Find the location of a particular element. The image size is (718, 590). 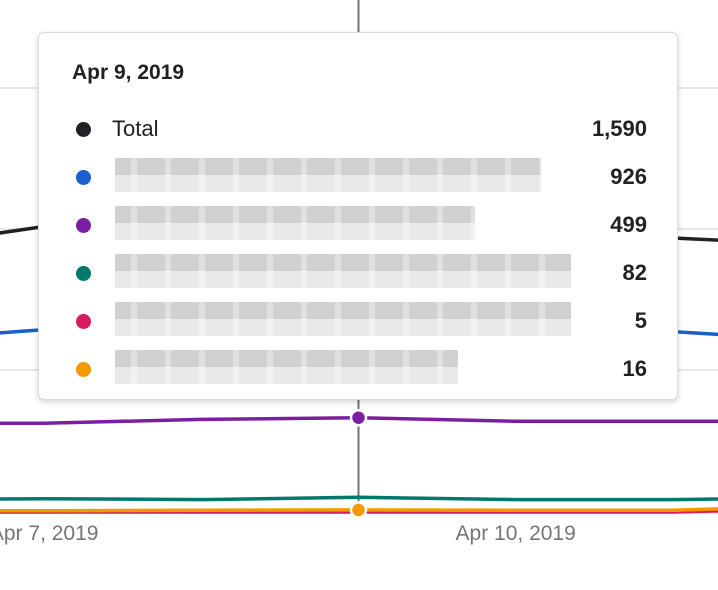

tooltip-series-value: 16 is located at coordinates (634, 368).